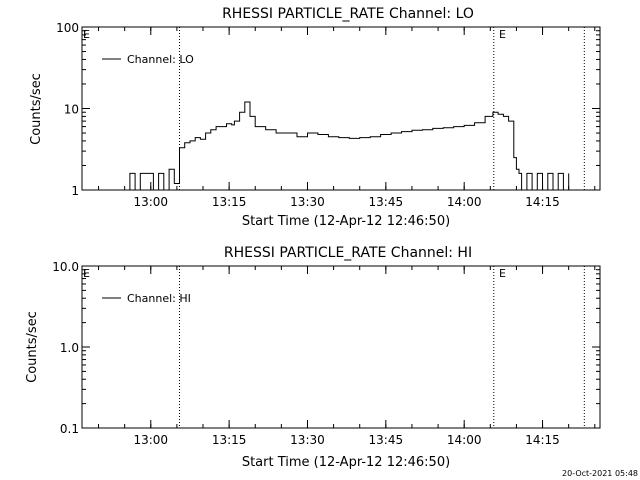  What do you see at coordinates (69, 429) in the screenshot?
I see `y-tick-label-hi: 0.1` at bounding box center [69, 429].